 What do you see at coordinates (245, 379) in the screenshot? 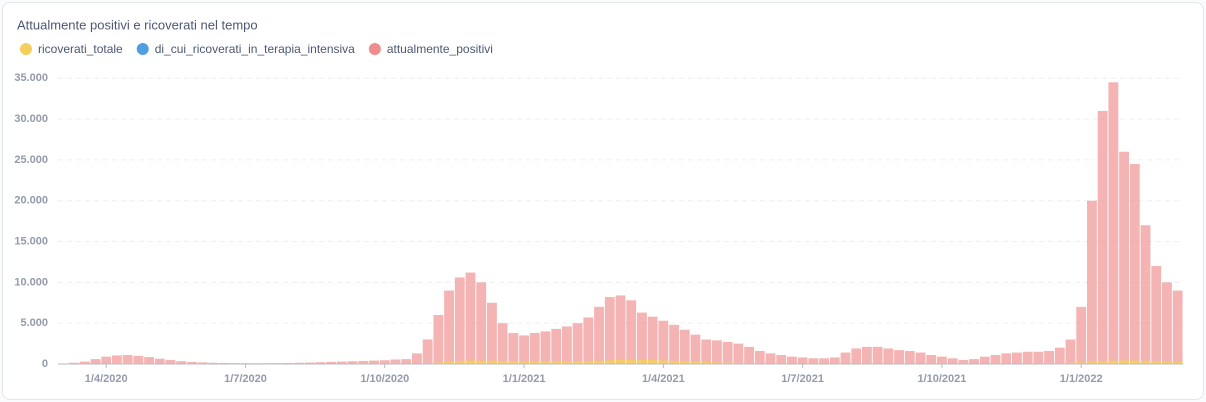
I see `x-tick-label: 1/7/2020` at bounding box center [245, 379].